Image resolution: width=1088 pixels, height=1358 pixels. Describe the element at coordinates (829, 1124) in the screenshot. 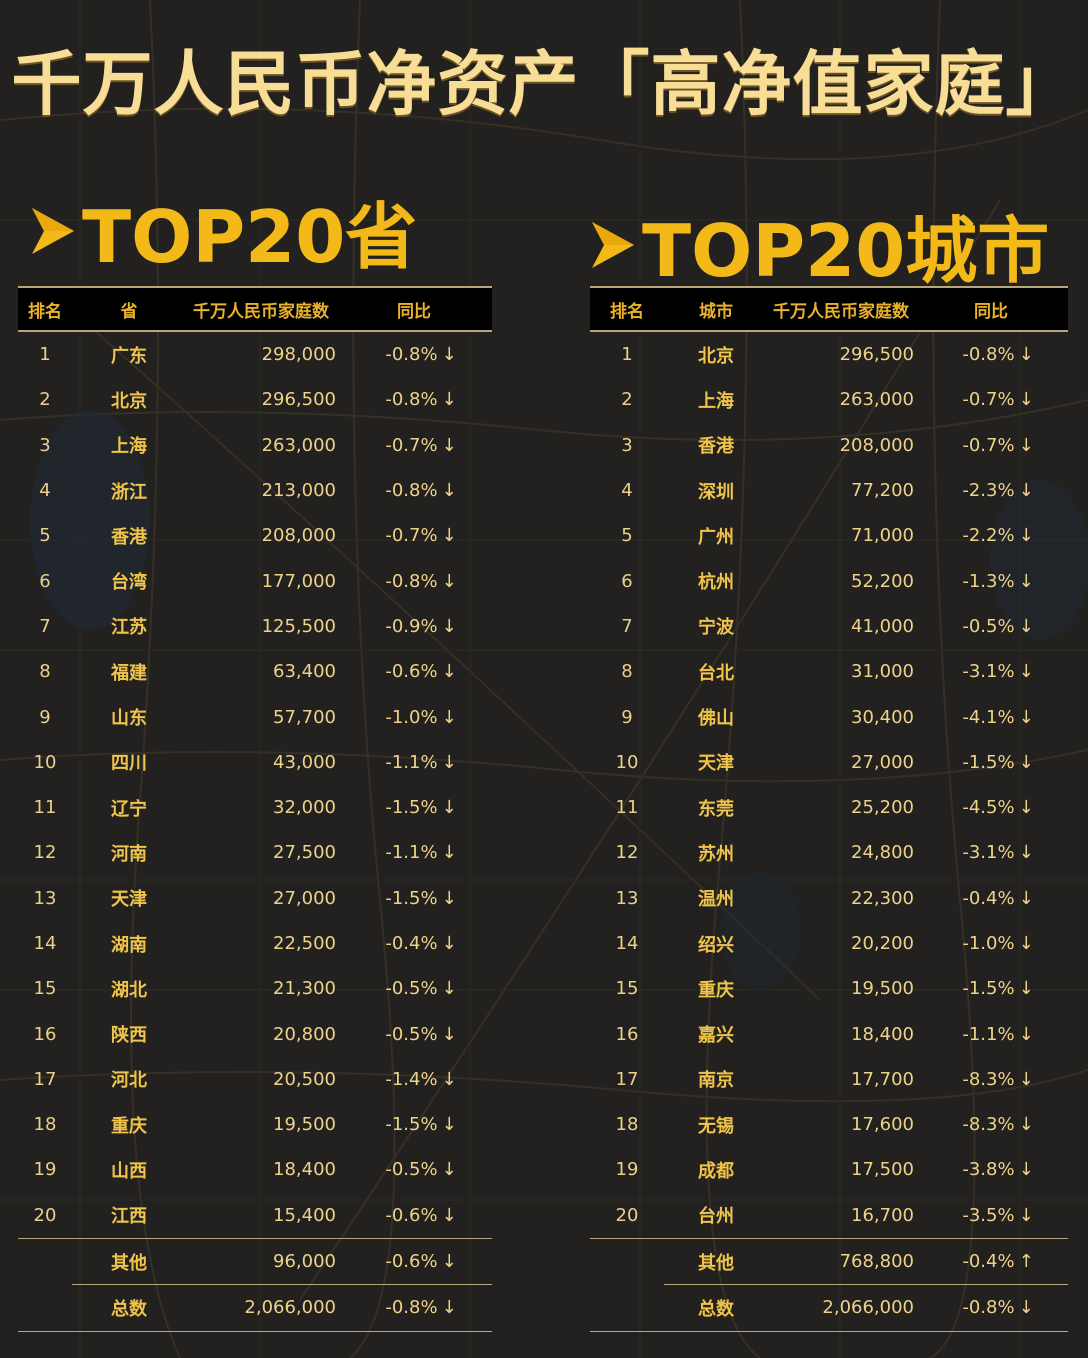

I see `table-row: 18 无锡 17,600 -8.3% ↓` at that location.